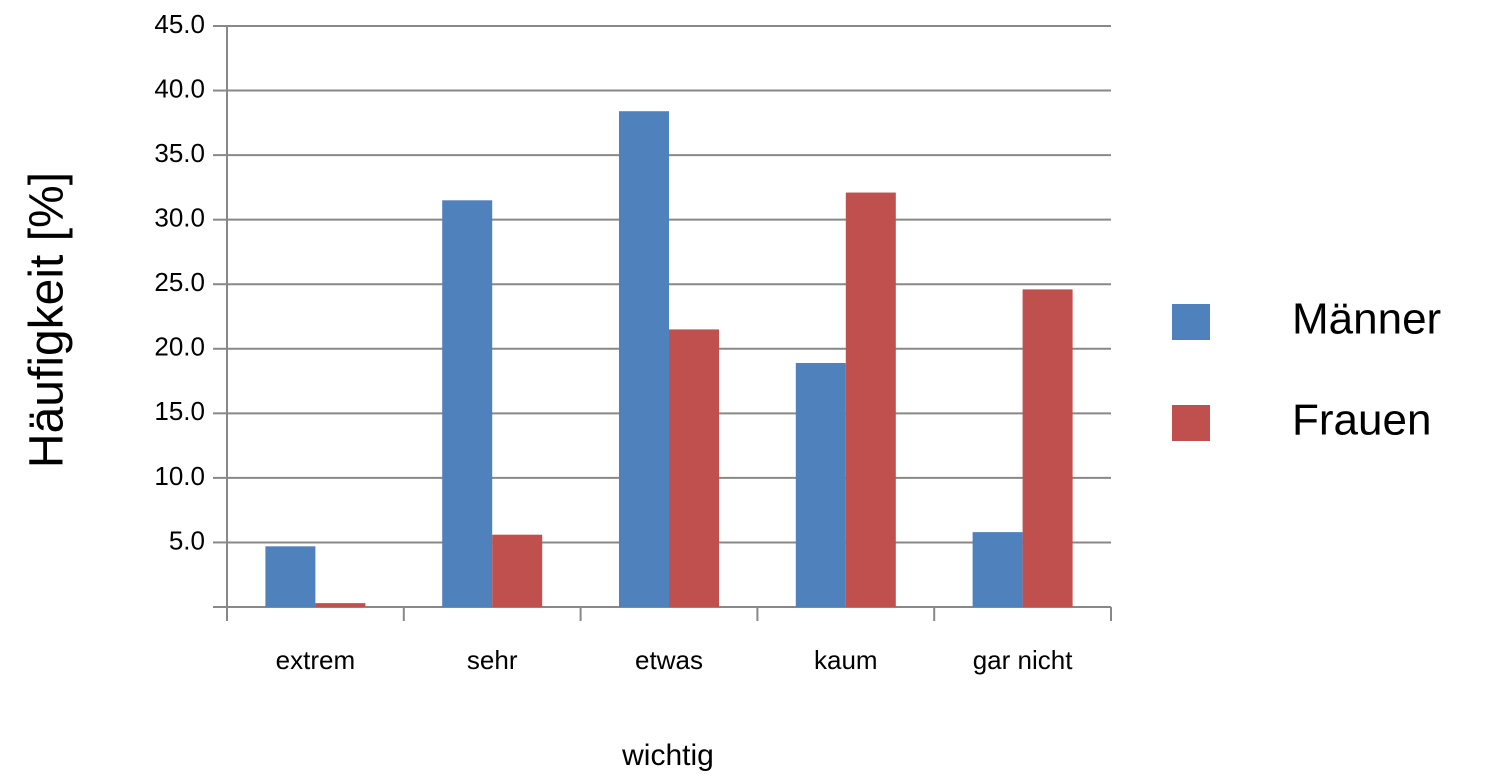 Image resolution: width=1509 pixels, height=777 pixels. Describe the element at coordinates (179, 476) in the screenshot. I see `y-tick-label: 10.0` at that location.